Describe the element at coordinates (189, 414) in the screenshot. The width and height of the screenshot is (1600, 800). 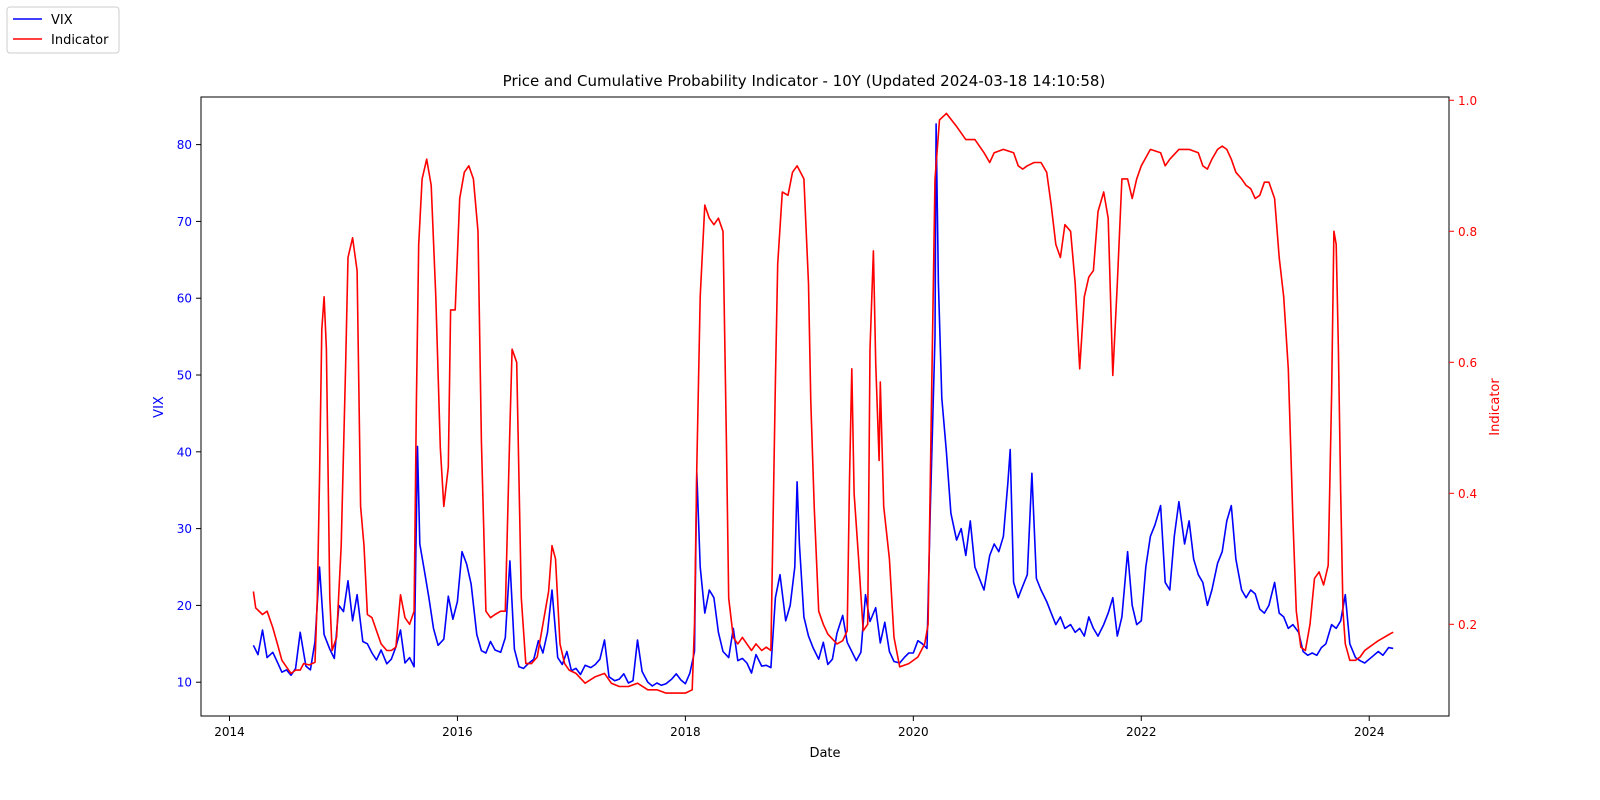
I see `y-axis-left: 10 20 30 40 50 60 70 80` at that location.